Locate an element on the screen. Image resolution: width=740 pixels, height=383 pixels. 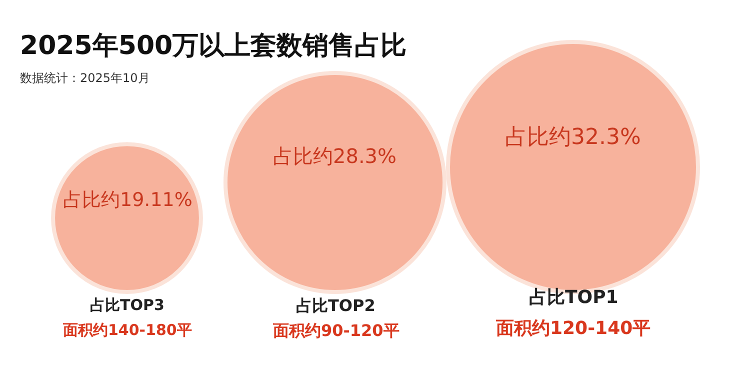
category-label: 占比TOP2 is located at coordinates (336, 305).